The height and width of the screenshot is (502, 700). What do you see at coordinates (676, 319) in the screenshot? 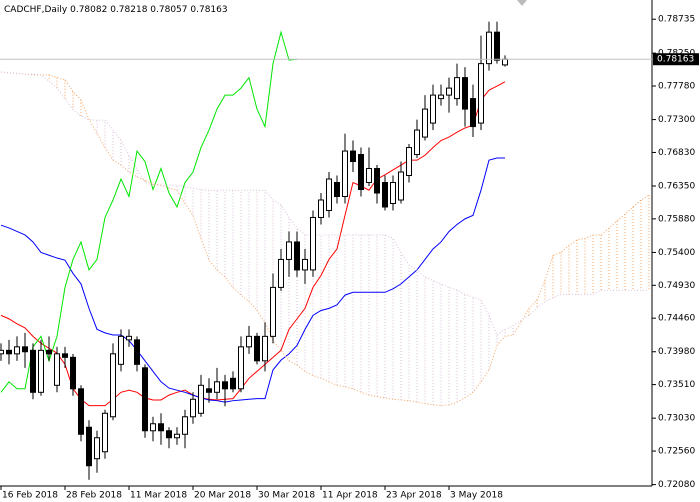
I see `y-tick-label: 0.74460` at bounding box center [676, 319].